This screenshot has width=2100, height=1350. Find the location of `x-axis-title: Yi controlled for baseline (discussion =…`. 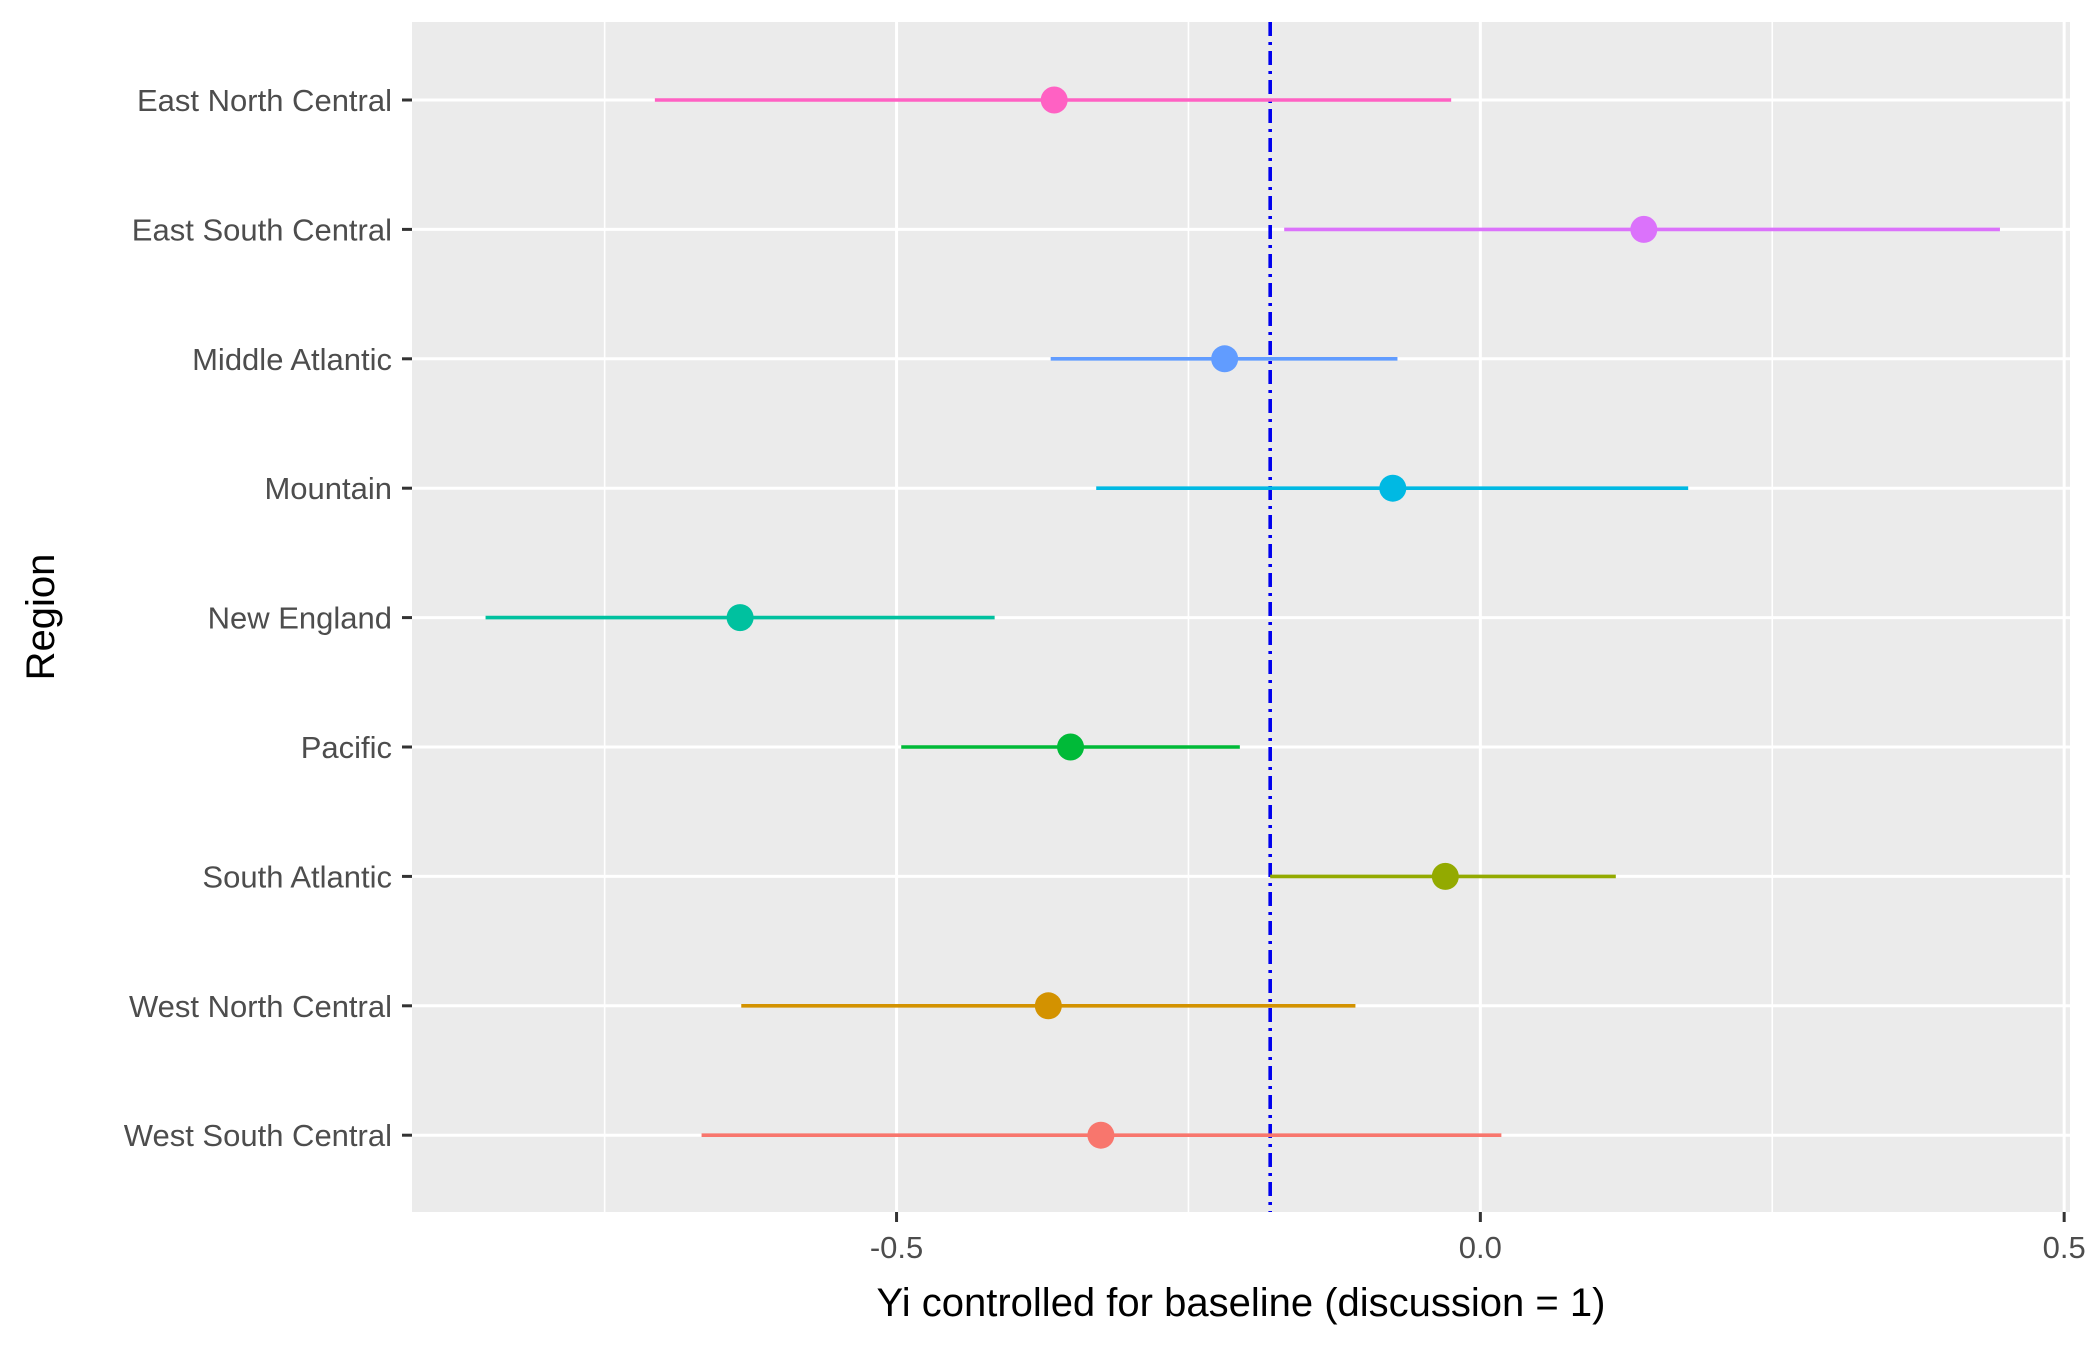

x-axis-title: Yi controlled for baseline (discussion =… is located at coordinates (1241, 1303).